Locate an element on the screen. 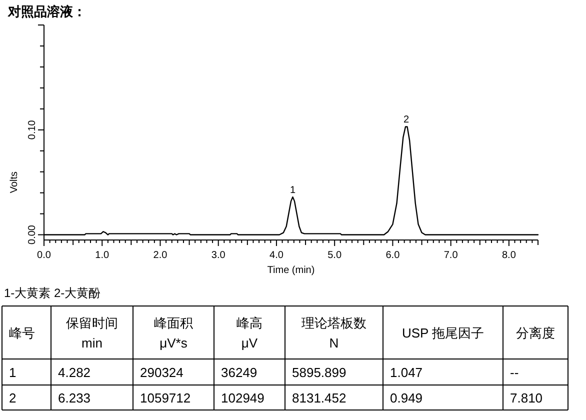  chart-title: 对照品溶液： is located at coordinates (46, 11).